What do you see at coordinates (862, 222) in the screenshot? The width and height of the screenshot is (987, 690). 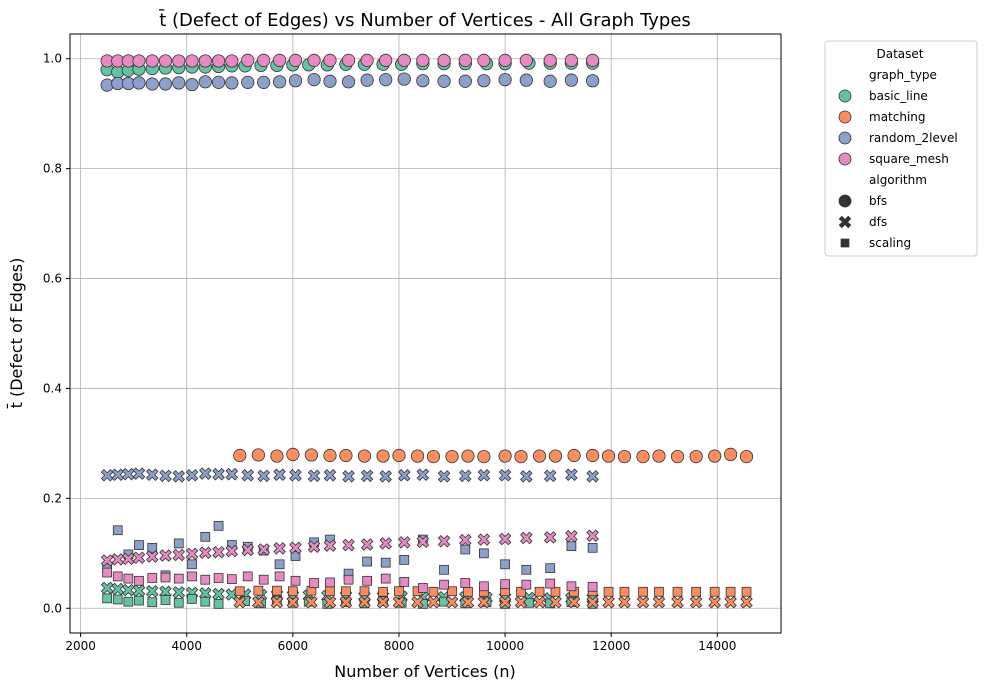 I see `legend-entry-dfs: dfs` at bounding box center [862, 222].